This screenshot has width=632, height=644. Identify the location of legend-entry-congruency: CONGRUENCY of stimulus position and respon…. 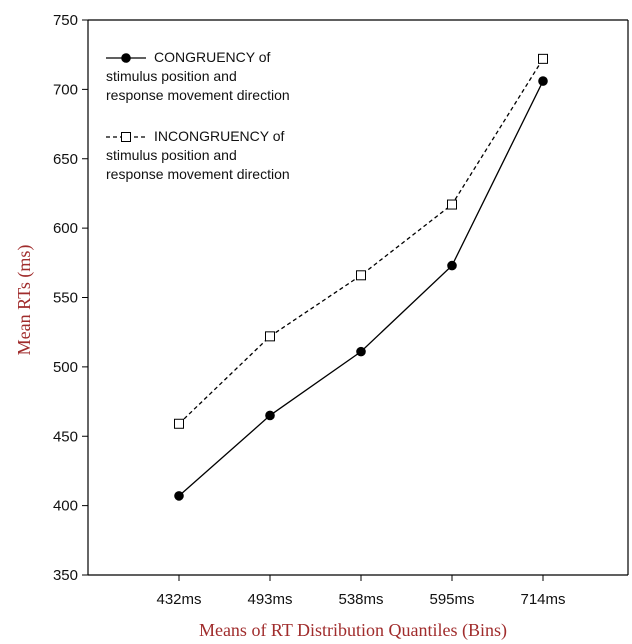
(198, 76).